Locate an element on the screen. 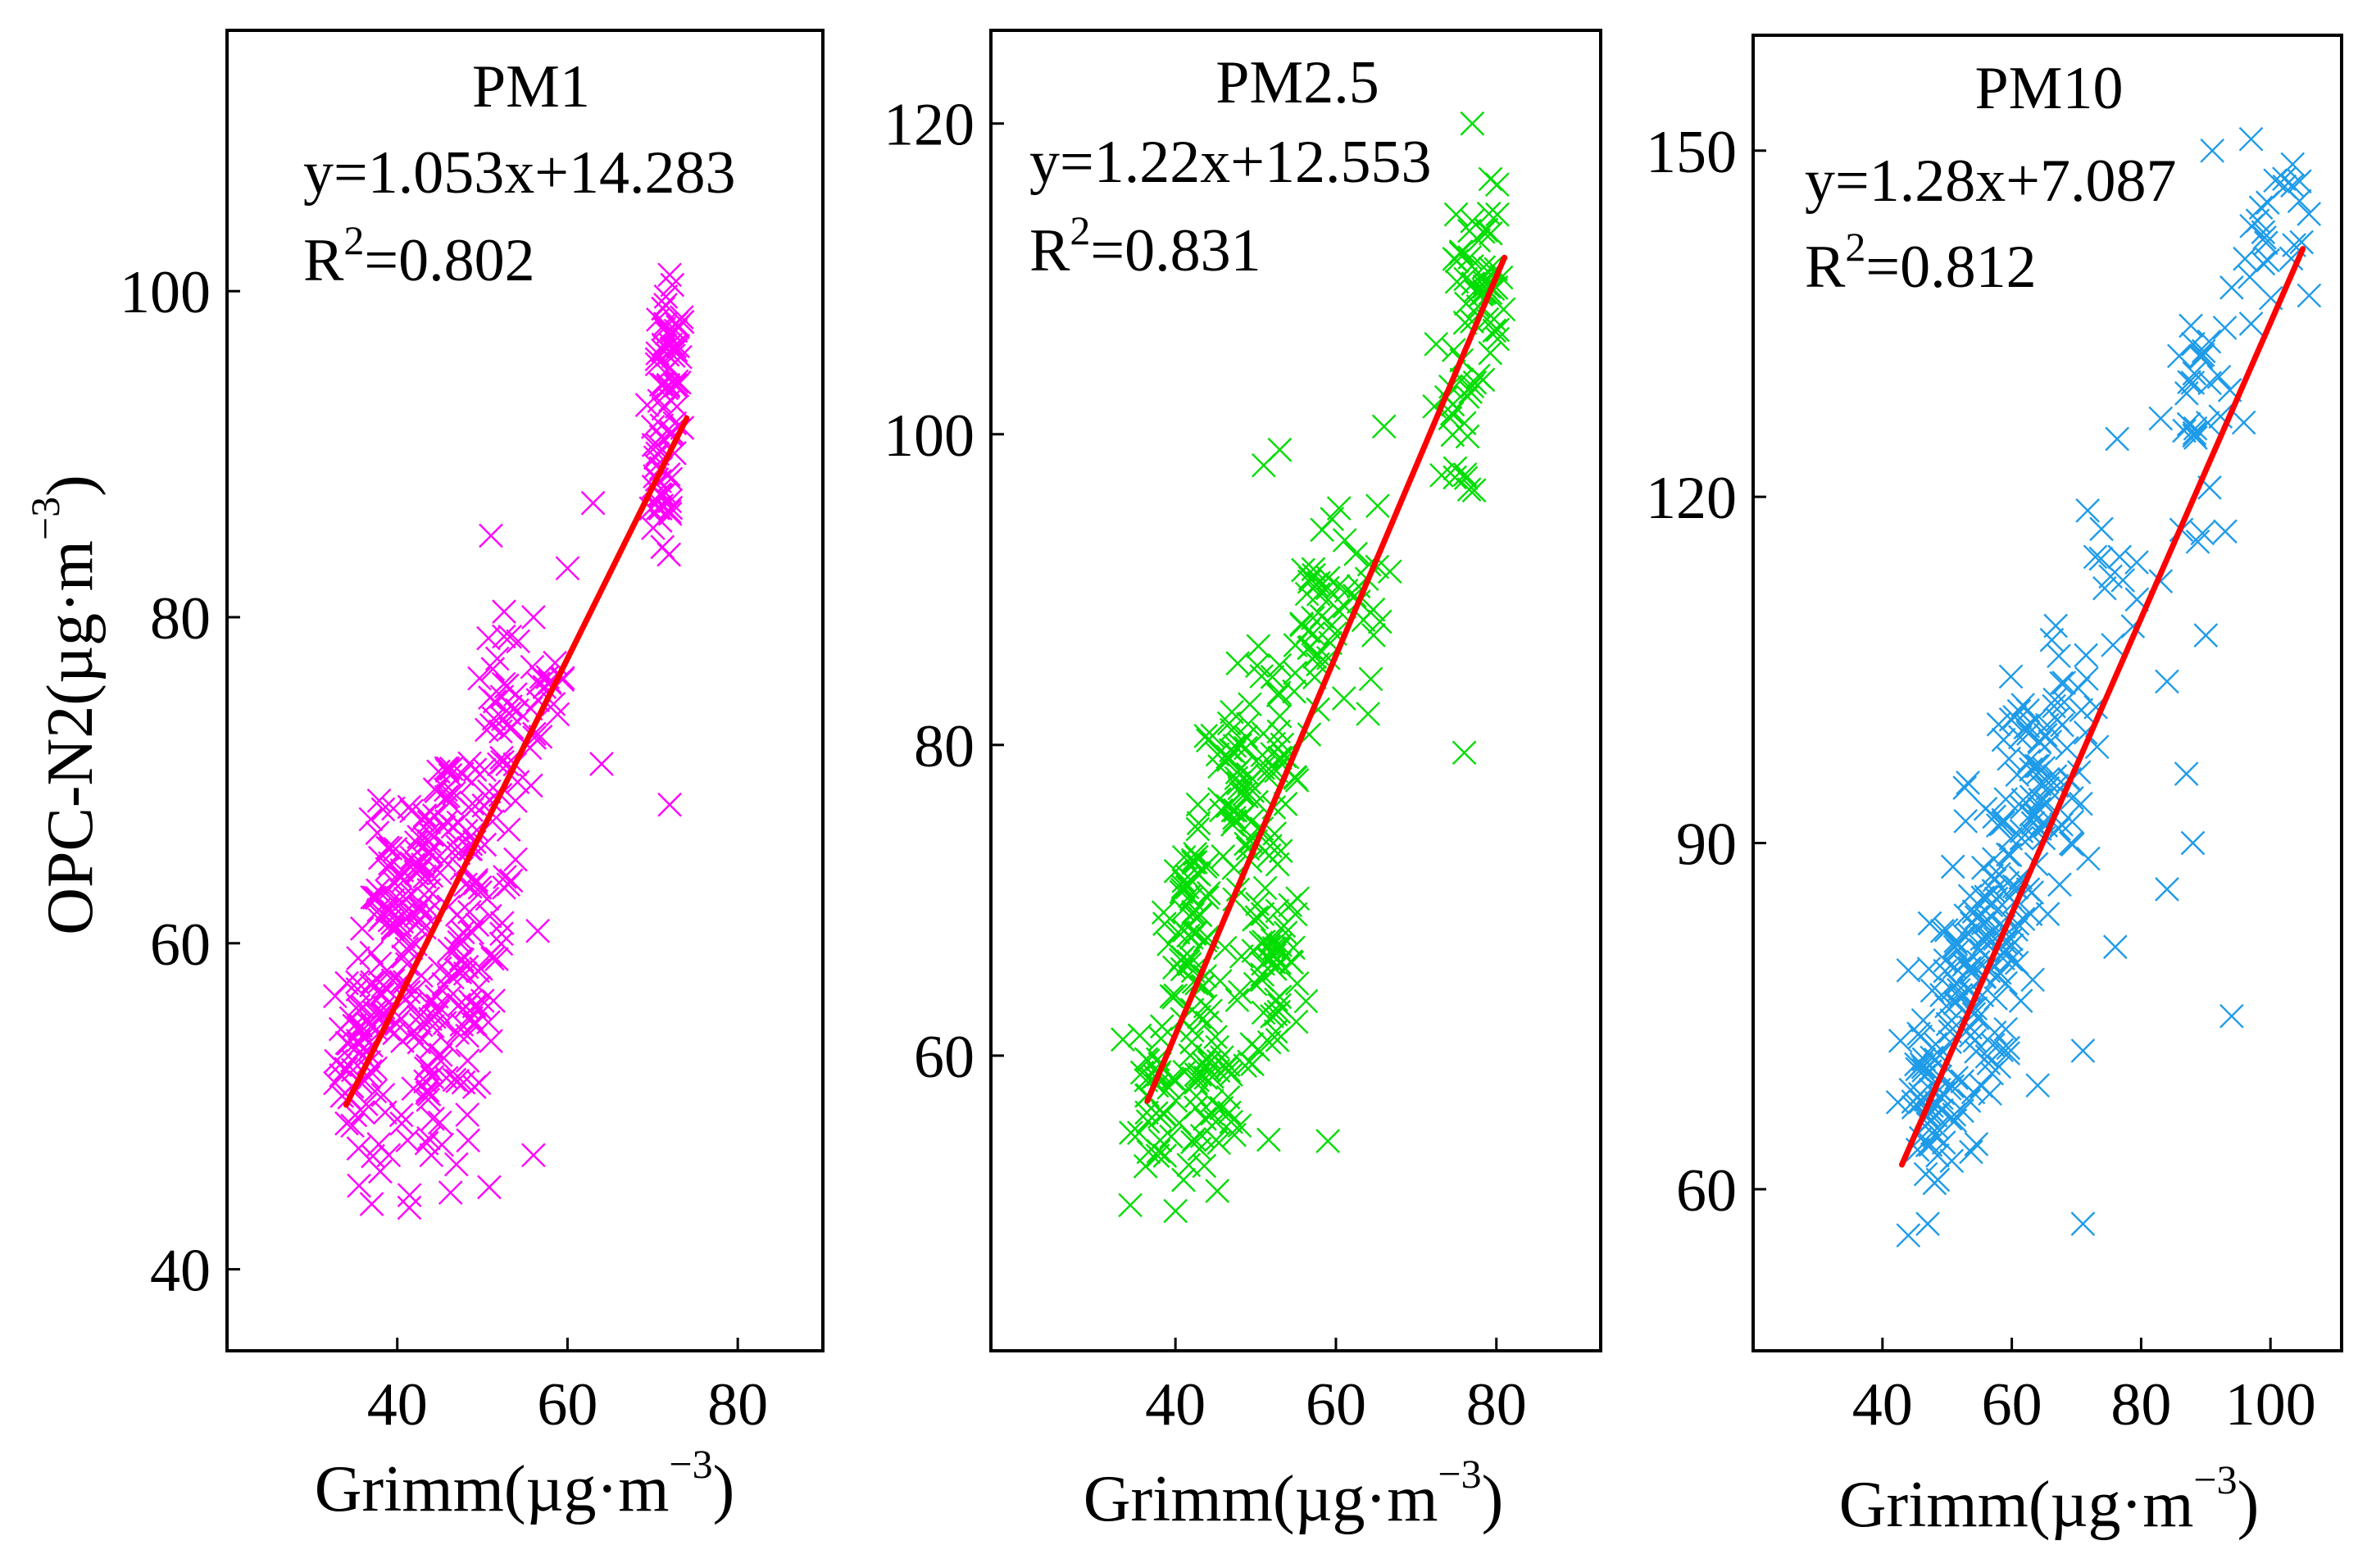 The image size is (2358, 1568). r-squared-pm10: R2=0.812 is located at coordinates (1921, 262).